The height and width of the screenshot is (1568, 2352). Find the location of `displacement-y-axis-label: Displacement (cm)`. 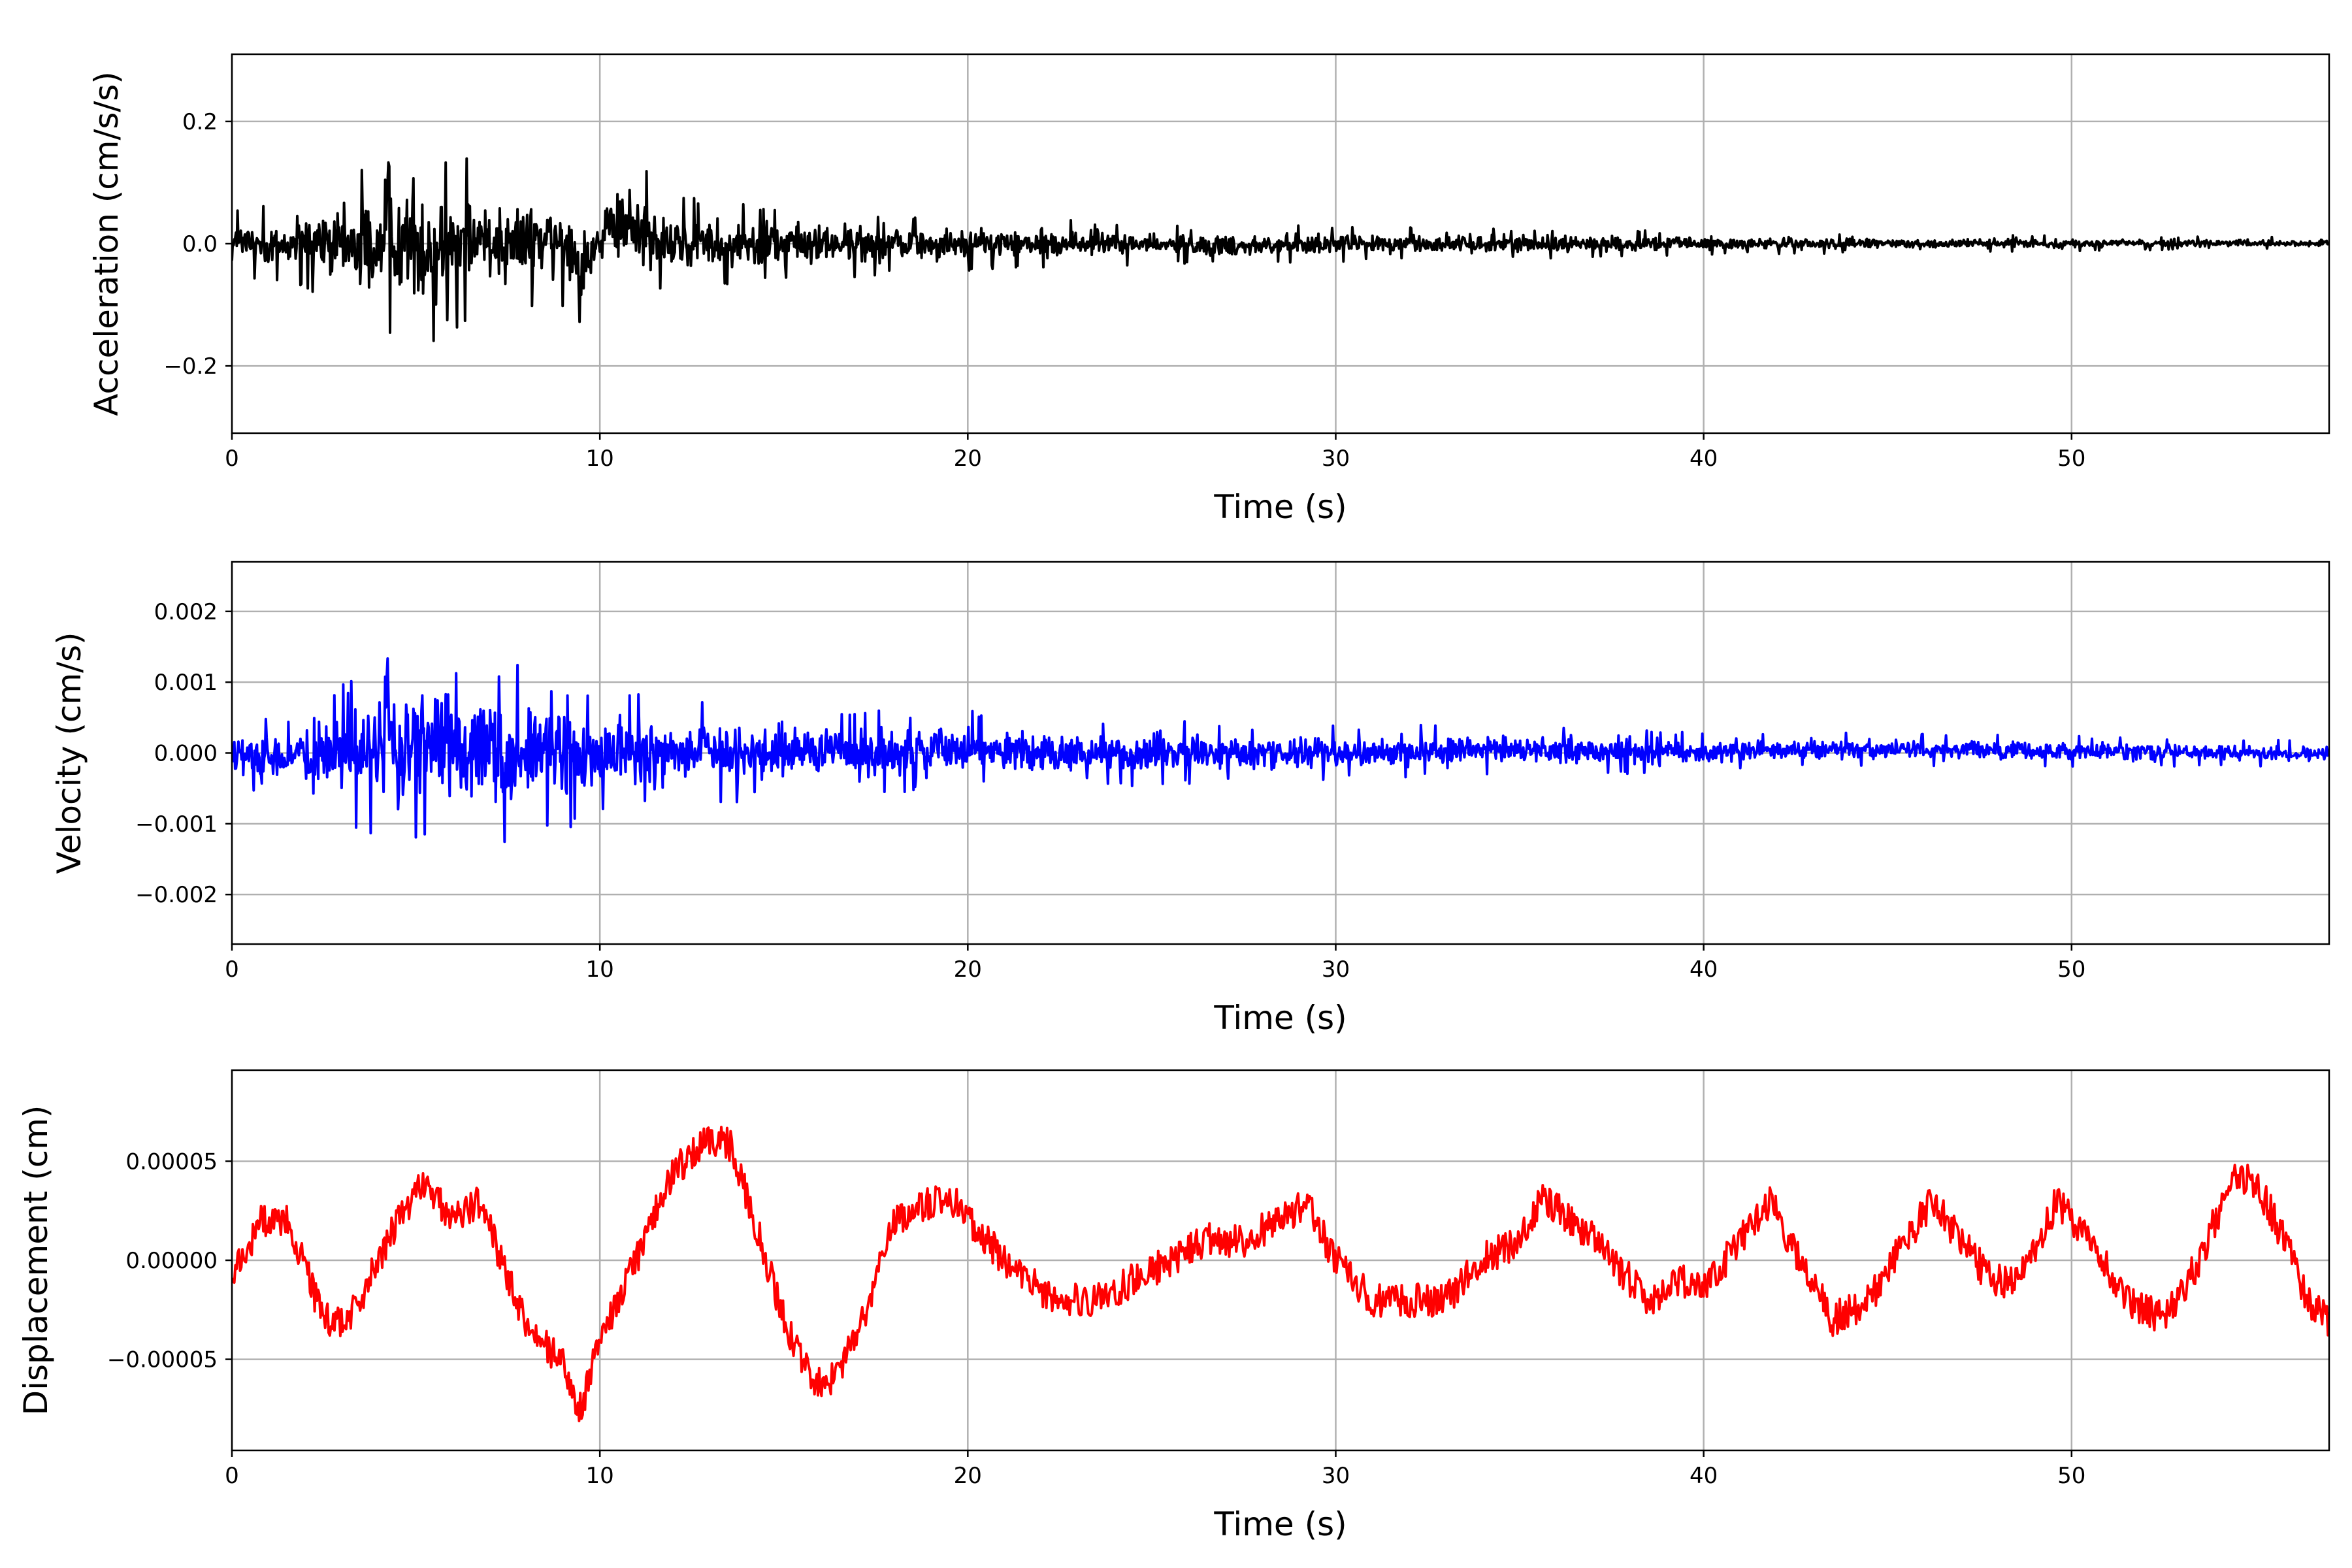

displacement-y-axis-label: Displacement (cm) is located at coordinates (36, 1260).